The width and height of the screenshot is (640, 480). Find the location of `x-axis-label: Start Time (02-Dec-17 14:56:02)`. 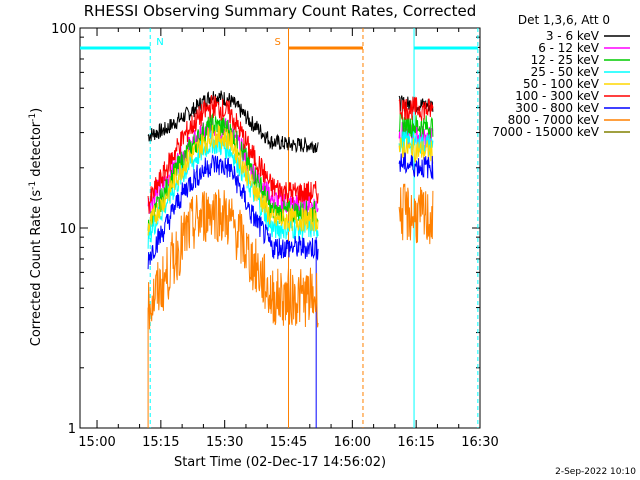

x-axis-label: Start Time (02-Dec-17 14:56:02) is located at coordinates (280, 462).